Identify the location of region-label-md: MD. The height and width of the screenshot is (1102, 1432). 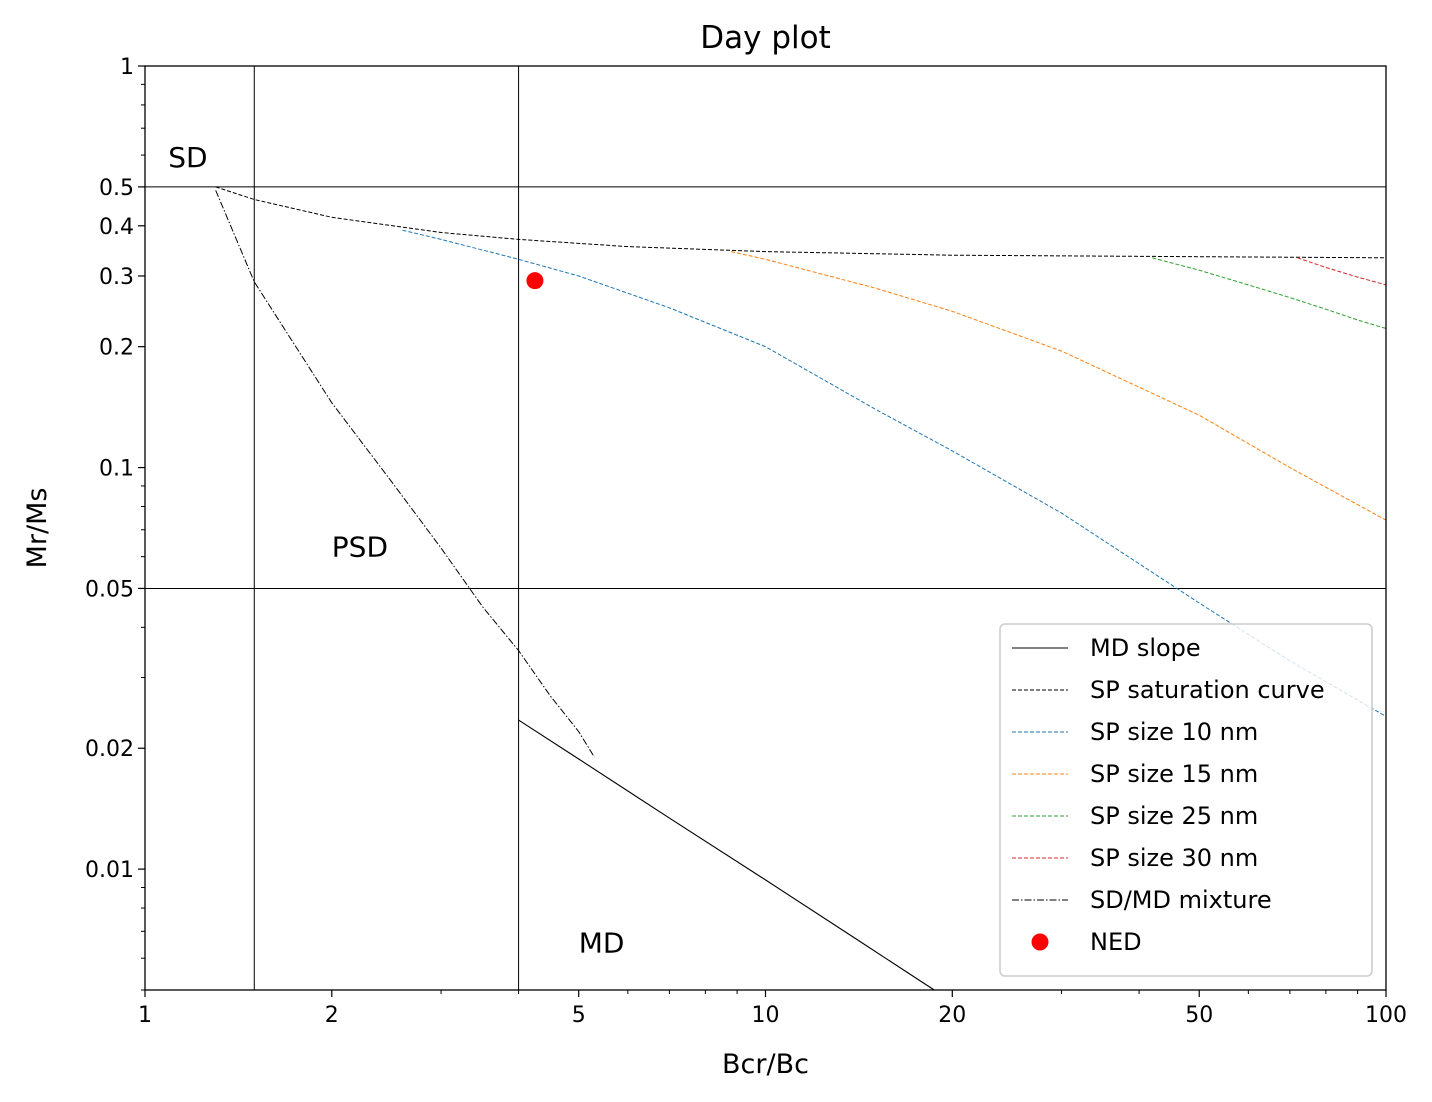
(602, 942).